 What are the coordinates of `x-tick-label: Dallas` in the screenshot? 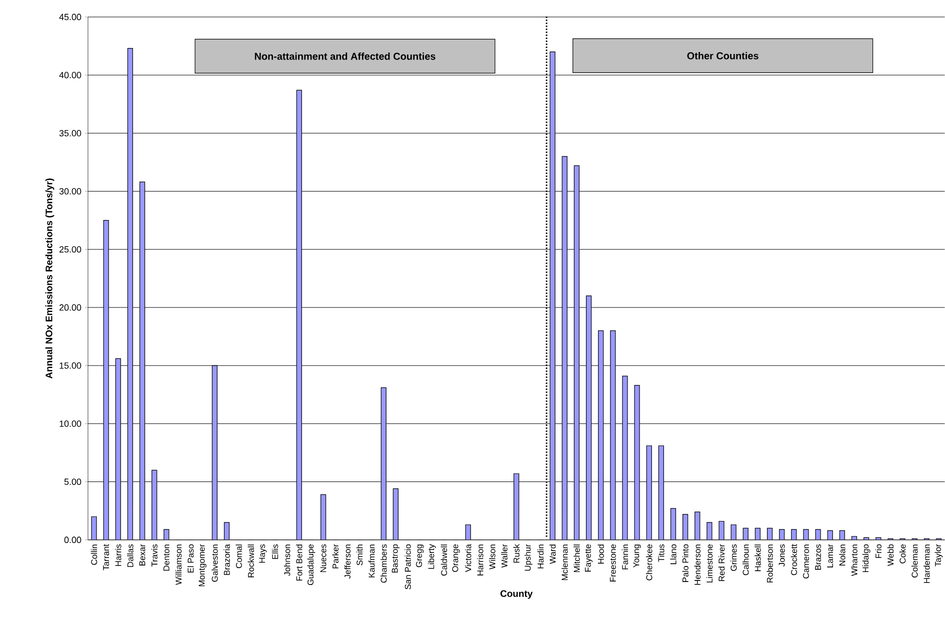 It's located at (130, 555).